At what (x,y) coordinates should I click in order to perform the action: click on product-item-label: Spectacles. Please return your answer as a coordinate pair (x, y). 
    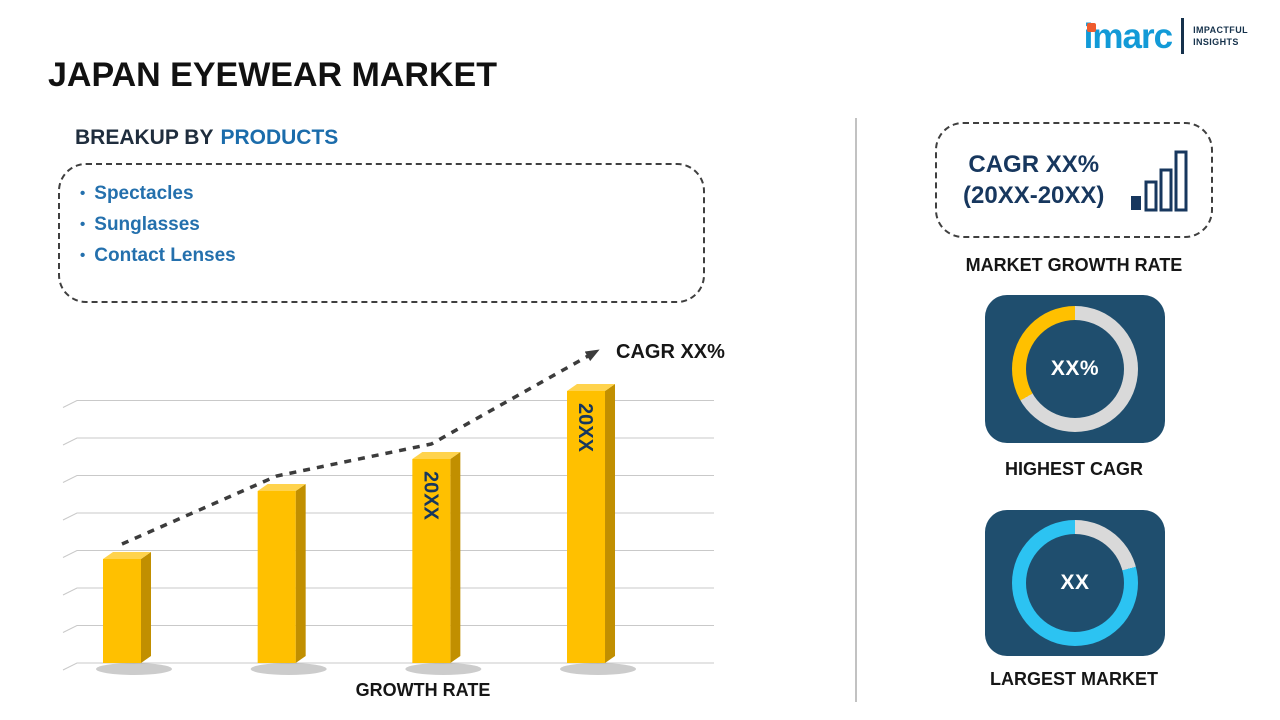
    Looking at the image, I should click on (144, 193).